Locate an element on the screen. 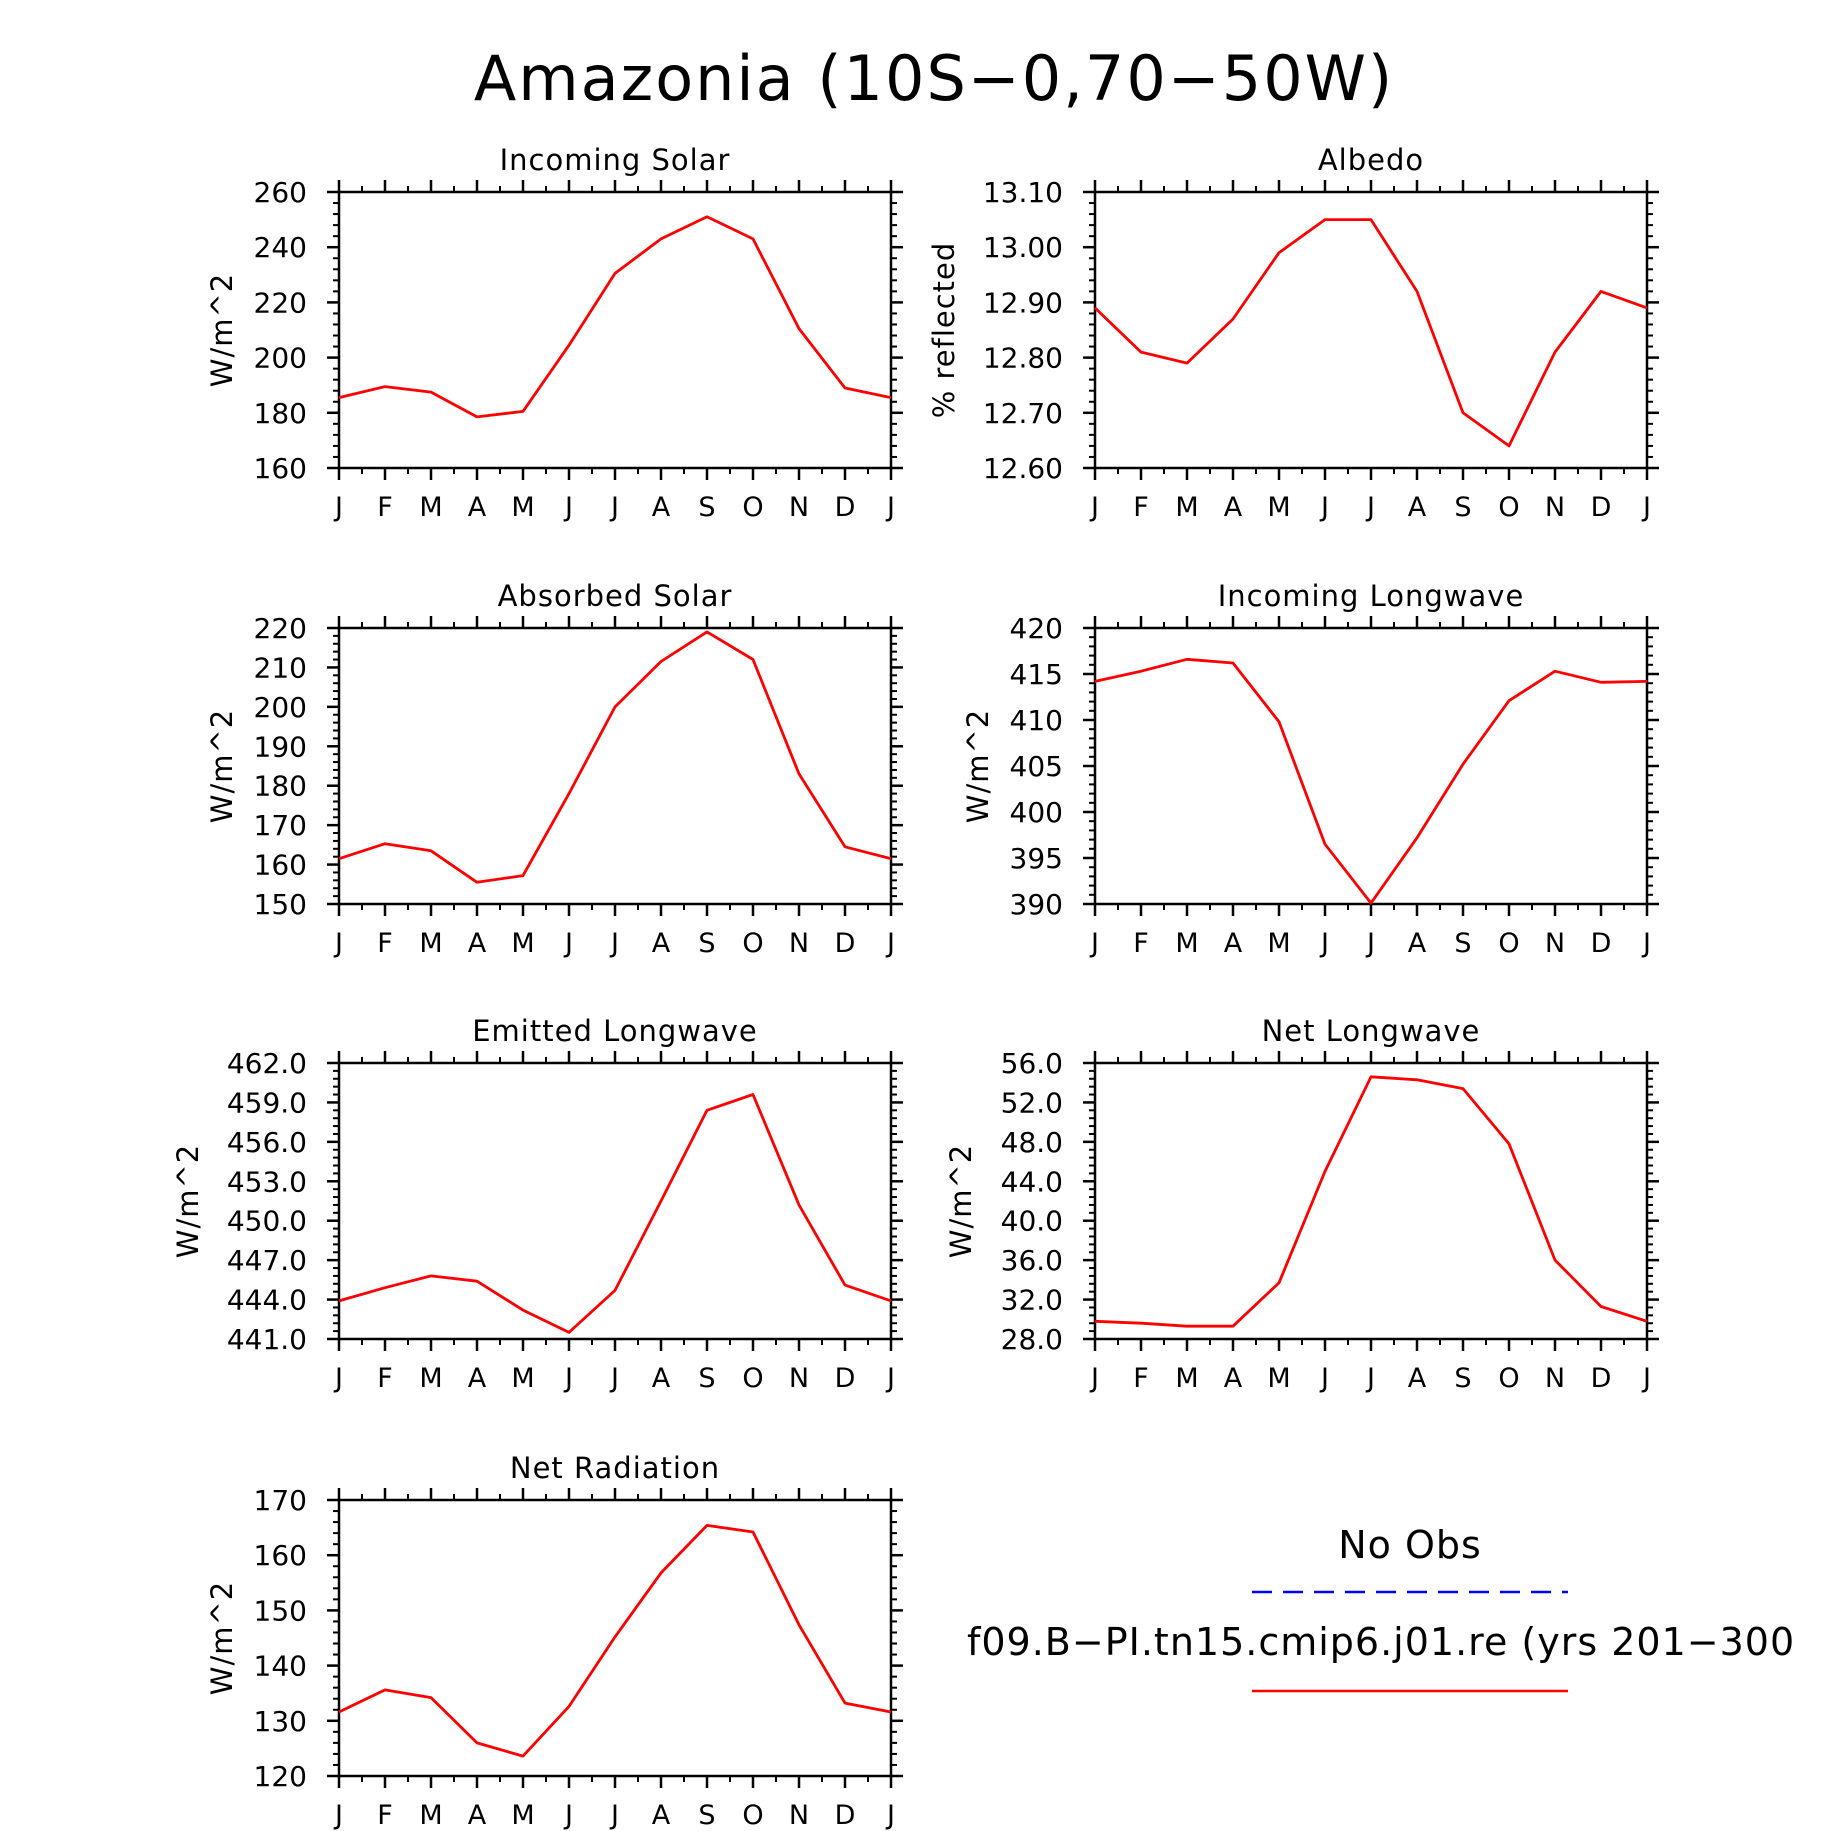  y-tick-label: 220 is located at coordinates (280, 628).